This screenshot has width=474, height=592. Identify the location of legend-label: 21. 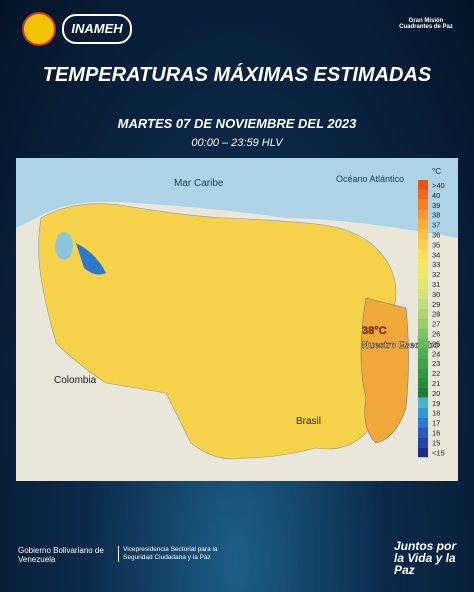
(436, 383).